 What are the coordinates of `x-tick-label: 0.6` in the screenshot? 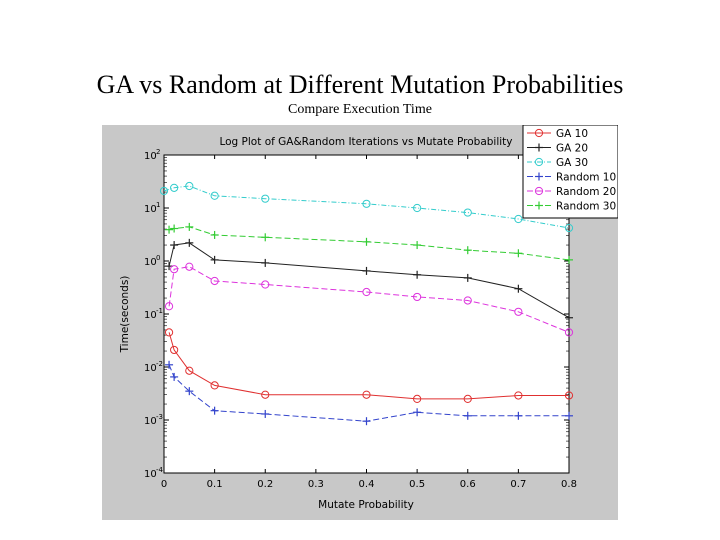 It's located at (468, 484).